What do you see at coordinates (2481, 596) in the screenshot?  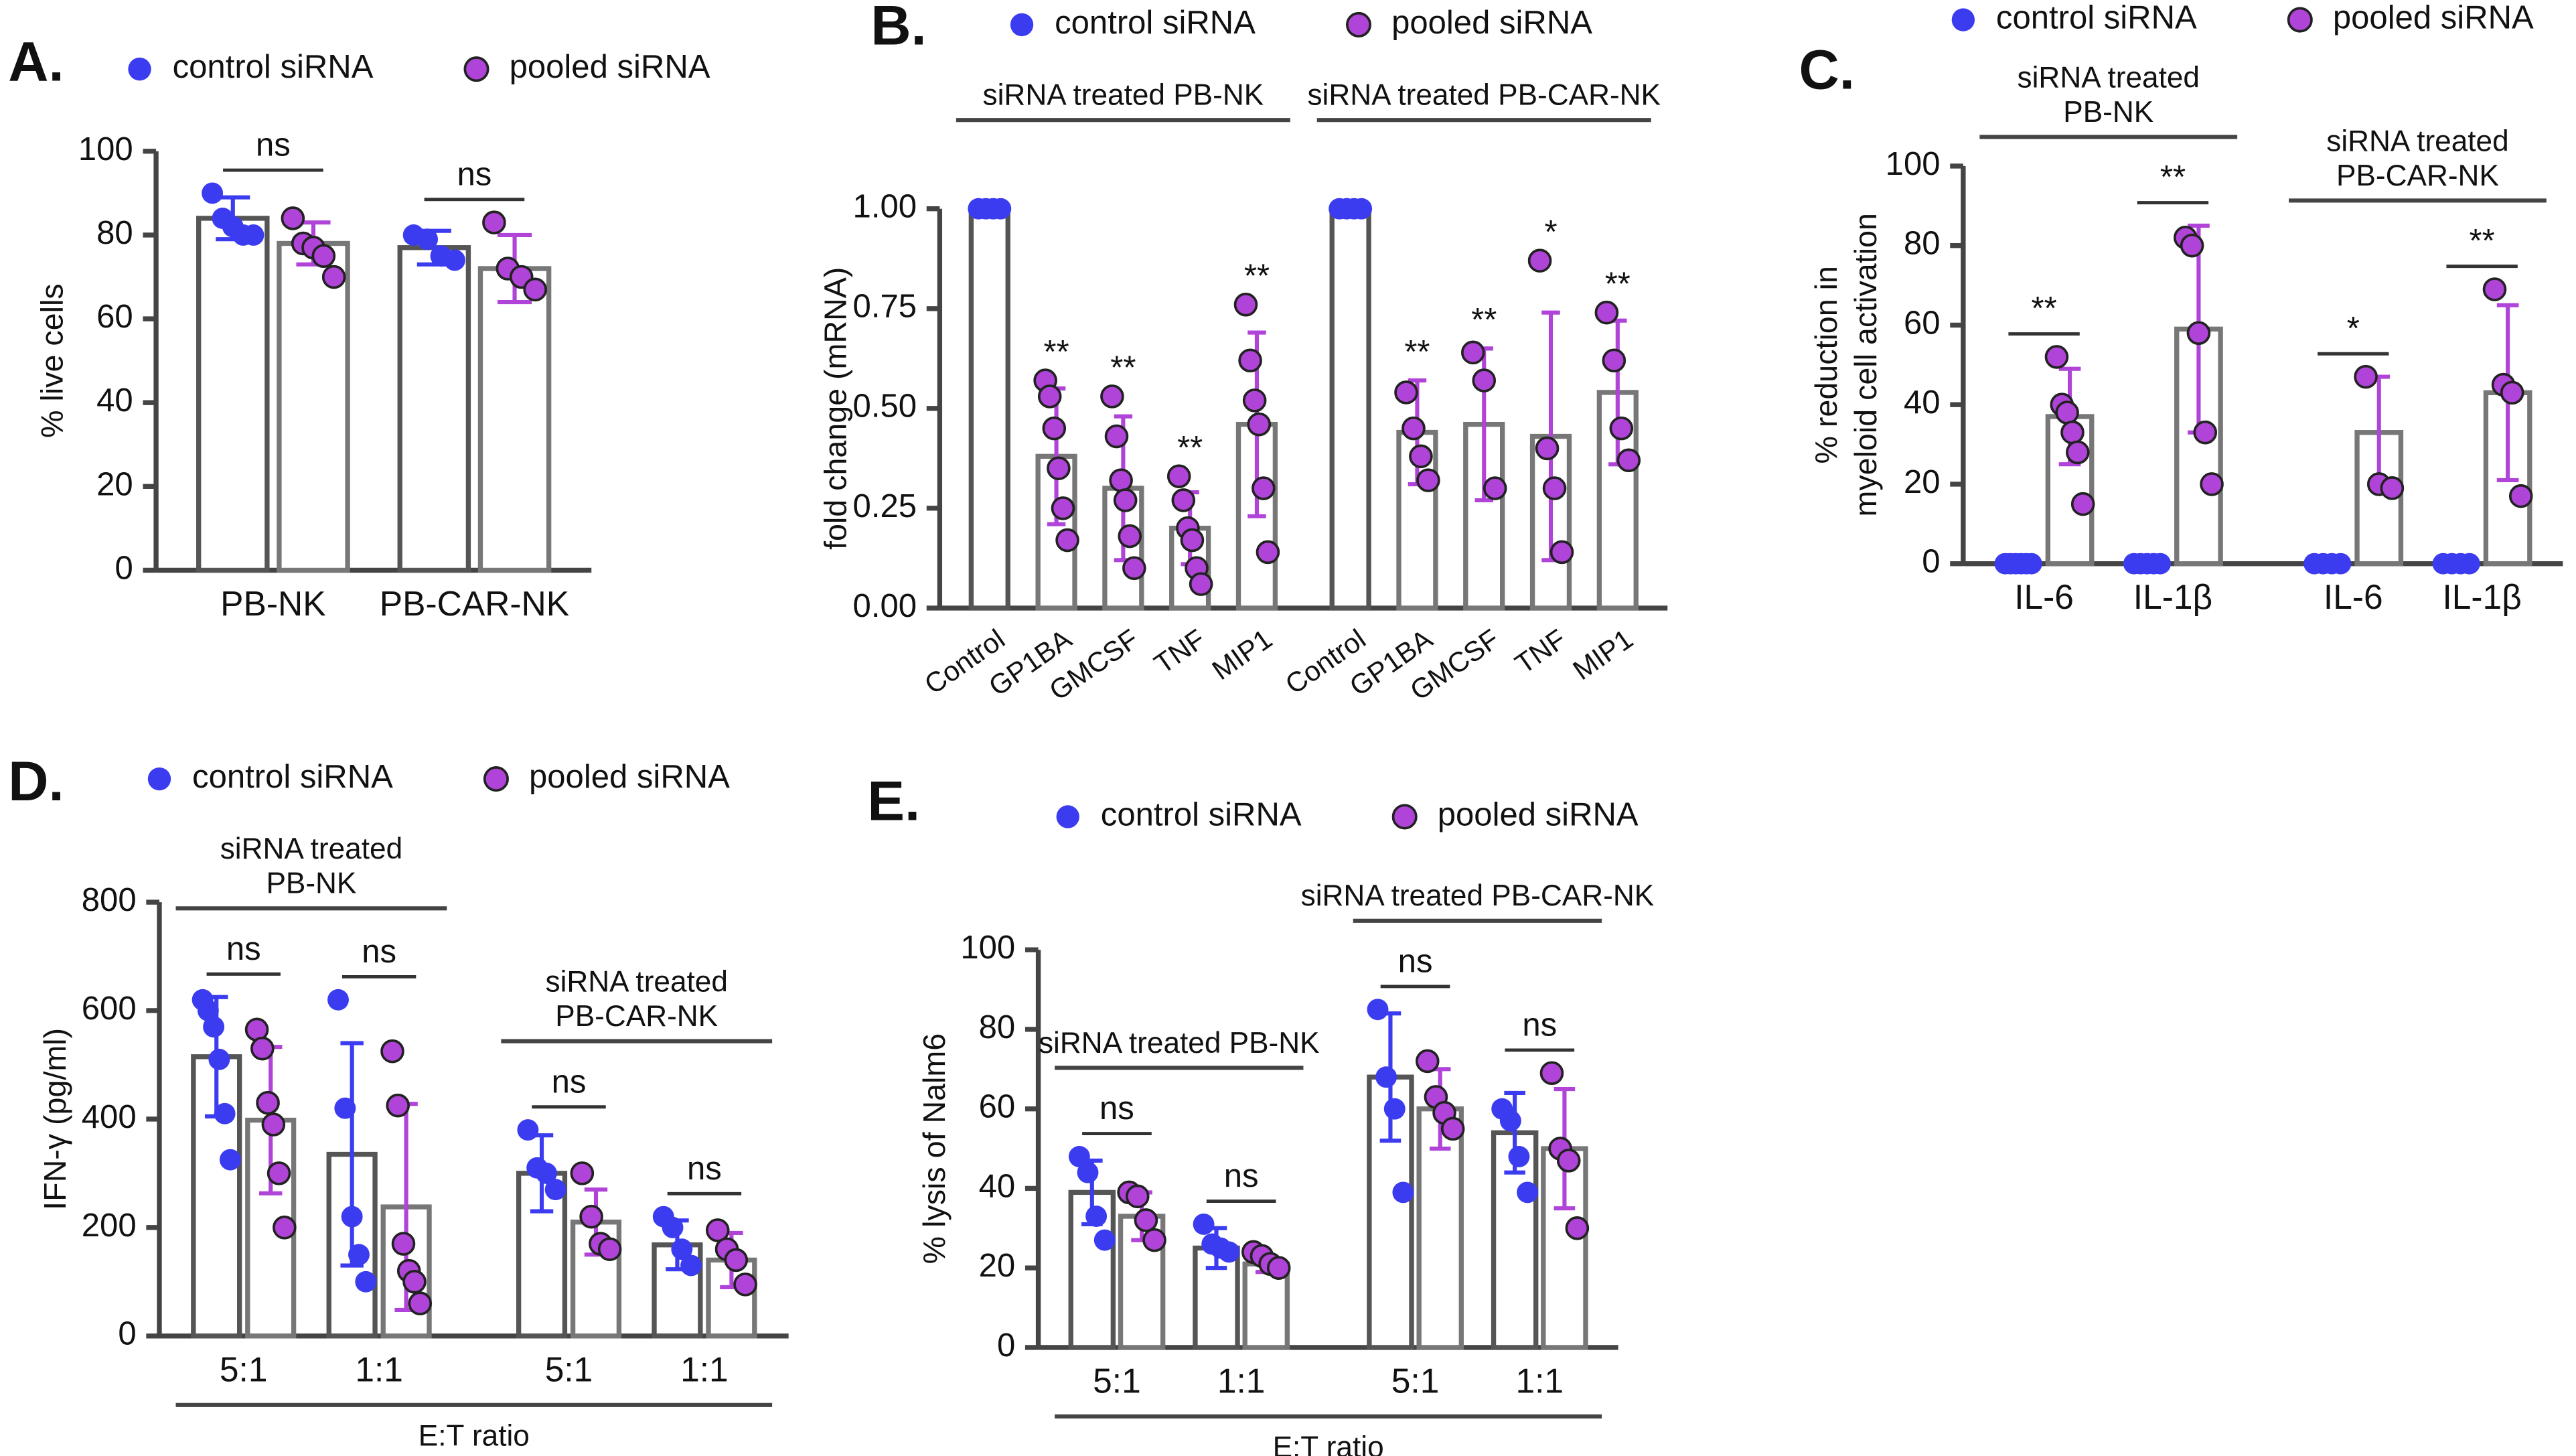 I see `x-tick-label: IL-1β` at bounding box center [2481, 596].